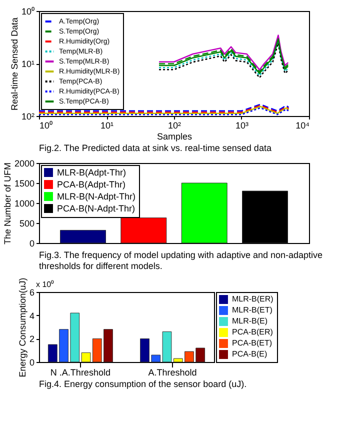 The width and height of the screenshot is (341, 441). Describe the element at coordinates (27, 117) in the screenshot. I see `y-tick-label: 10²` at that location.